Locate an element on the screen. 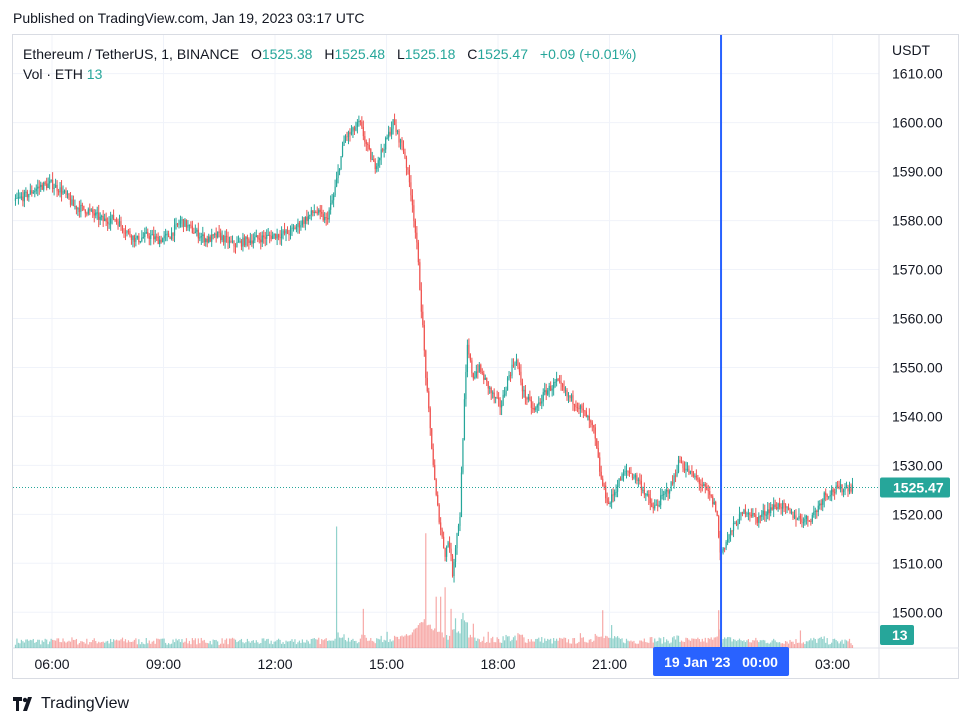 The height and width of the screenshot is (725, 972). x-tick-label: 06:00 is located at coordinates (52, 664).